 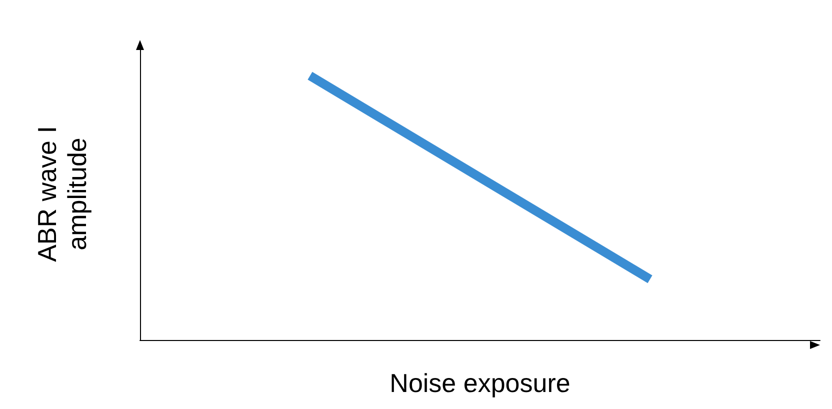 I want to click on x-axis-title: Noise exposure, so click(x=480, y=383).